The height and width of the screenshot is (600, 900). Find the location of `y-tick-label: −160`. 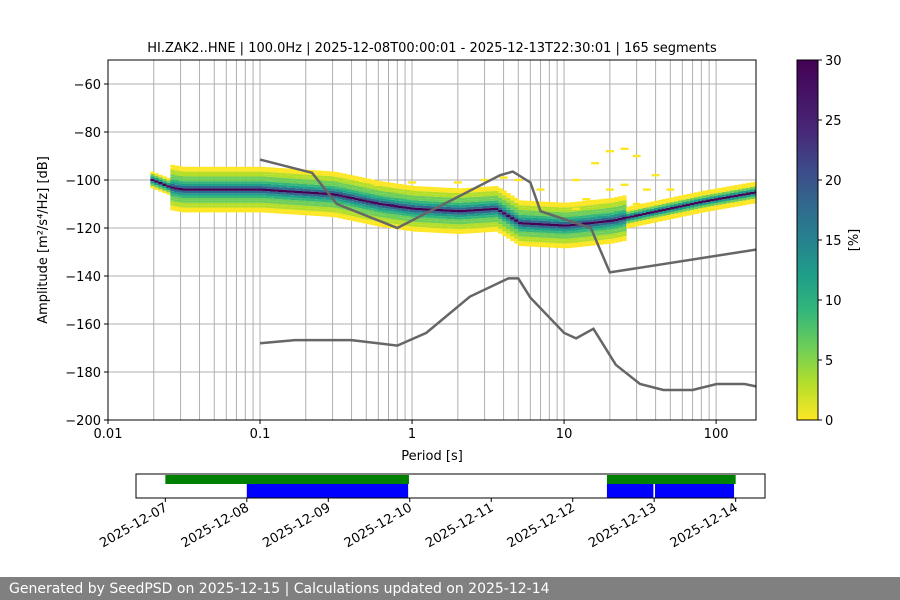

y-tick-label: −160 is located at coordinates (83, 325).